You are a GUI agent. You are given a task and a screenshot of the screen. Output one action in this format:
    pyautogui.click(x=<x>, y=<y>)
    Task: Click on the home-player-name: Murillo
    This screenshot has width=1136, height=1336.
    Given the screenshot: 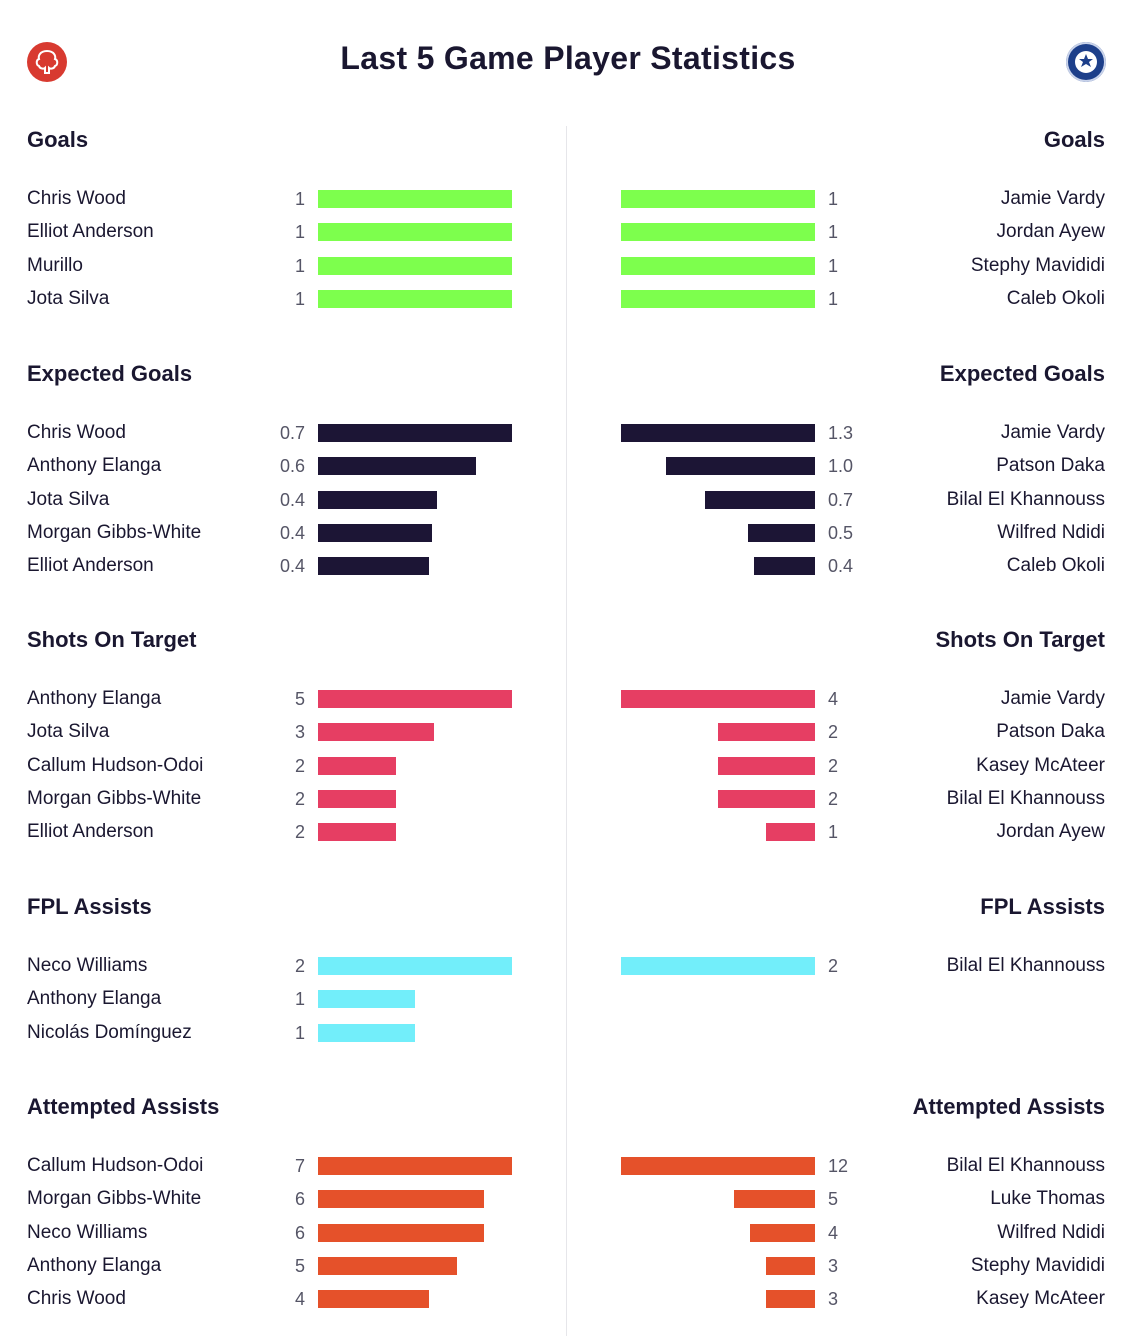 What is the action you would take?
    pyautogui.click(x=55, y=265)
    